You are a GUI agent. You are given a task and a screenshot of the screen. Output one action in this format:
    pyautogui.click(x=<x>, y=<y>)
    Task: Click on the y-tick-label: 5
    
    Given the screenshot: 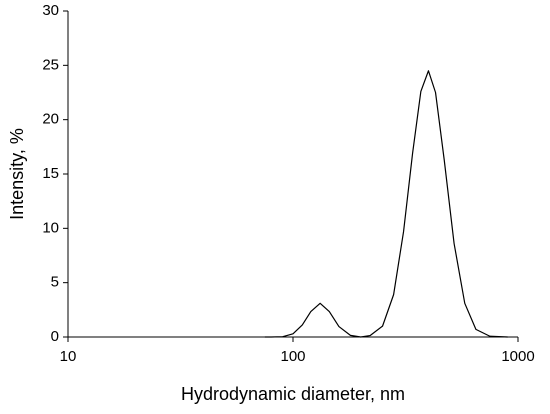 What is the action you would take?
    pyautogui.click(x=55, y=282)
    